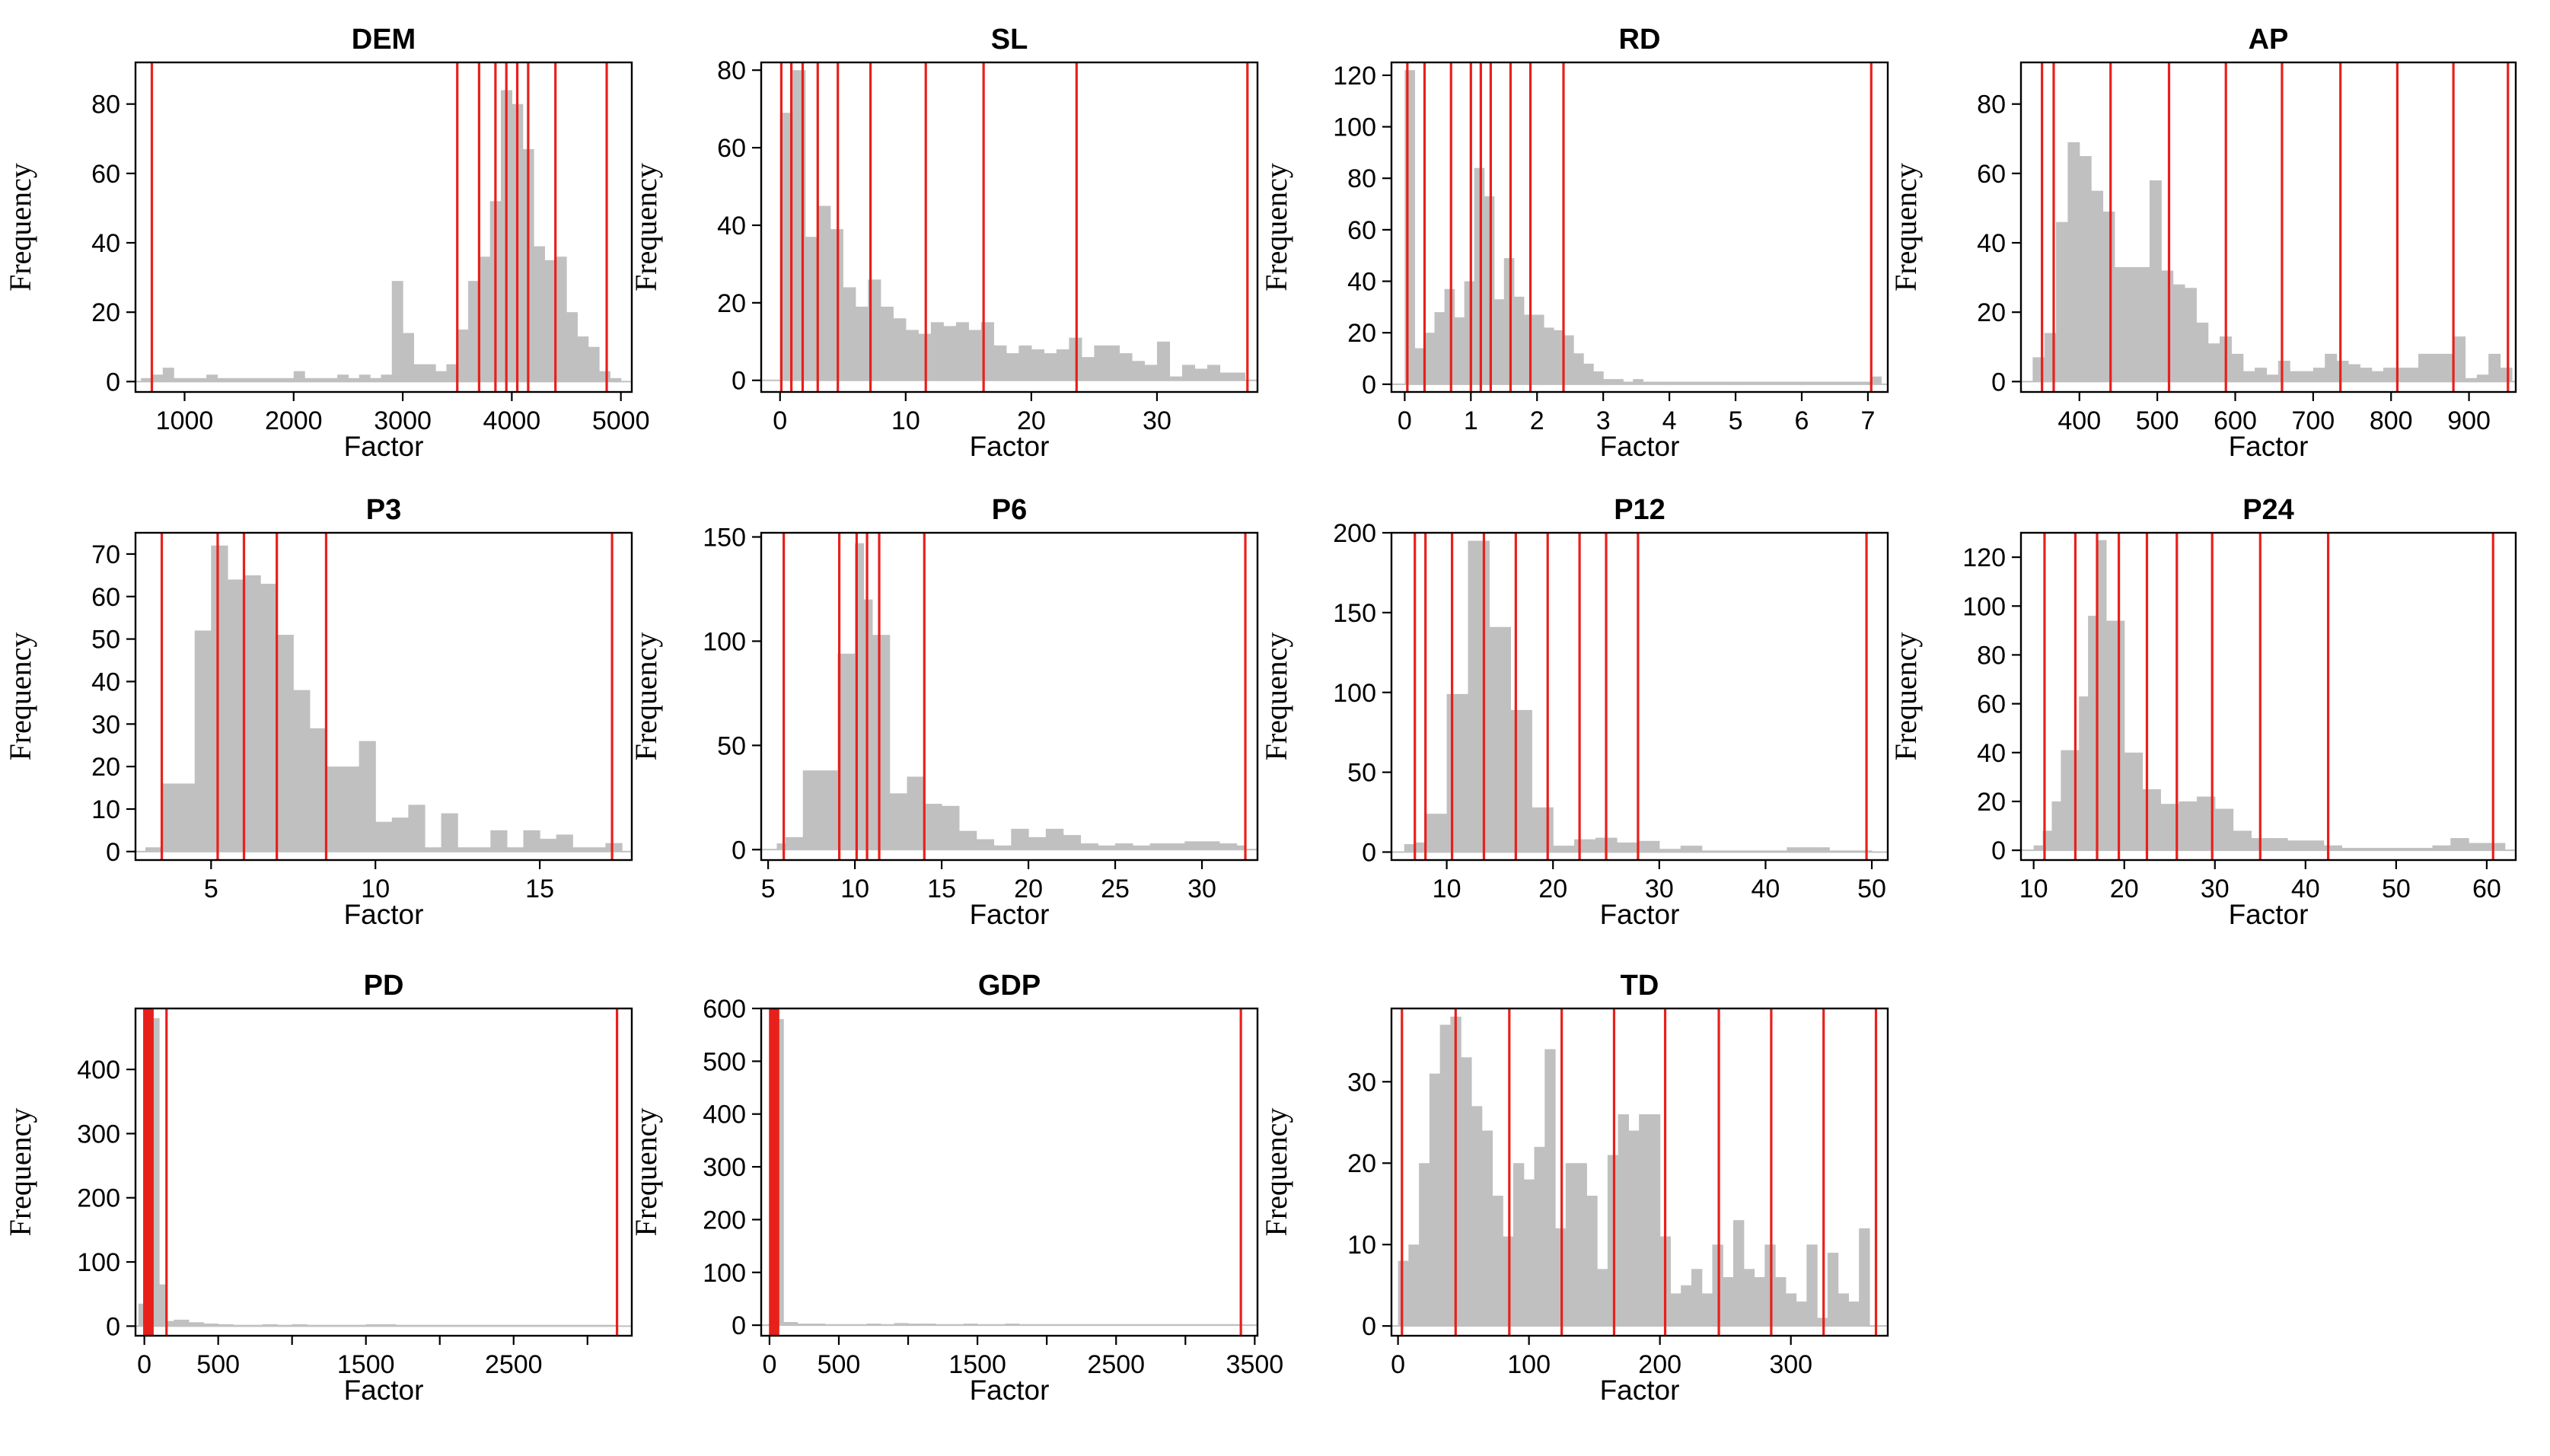 This screenshot has height=1456, width=2550. Describe the element at coordinates (1009, 696) in the screenshot. I see `plot-area` at that location.